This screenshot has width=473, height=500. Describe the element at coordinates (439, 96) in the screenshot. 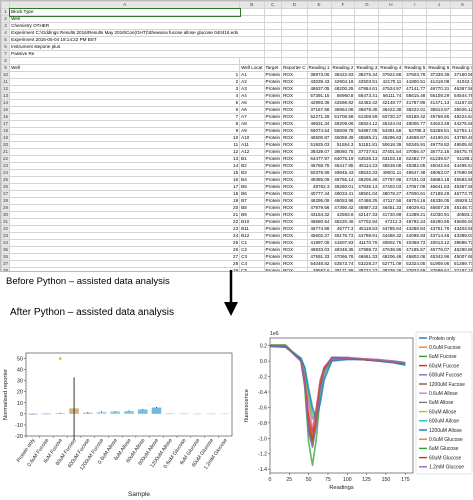

I see `sheet-cell: 55108.29` at that location.